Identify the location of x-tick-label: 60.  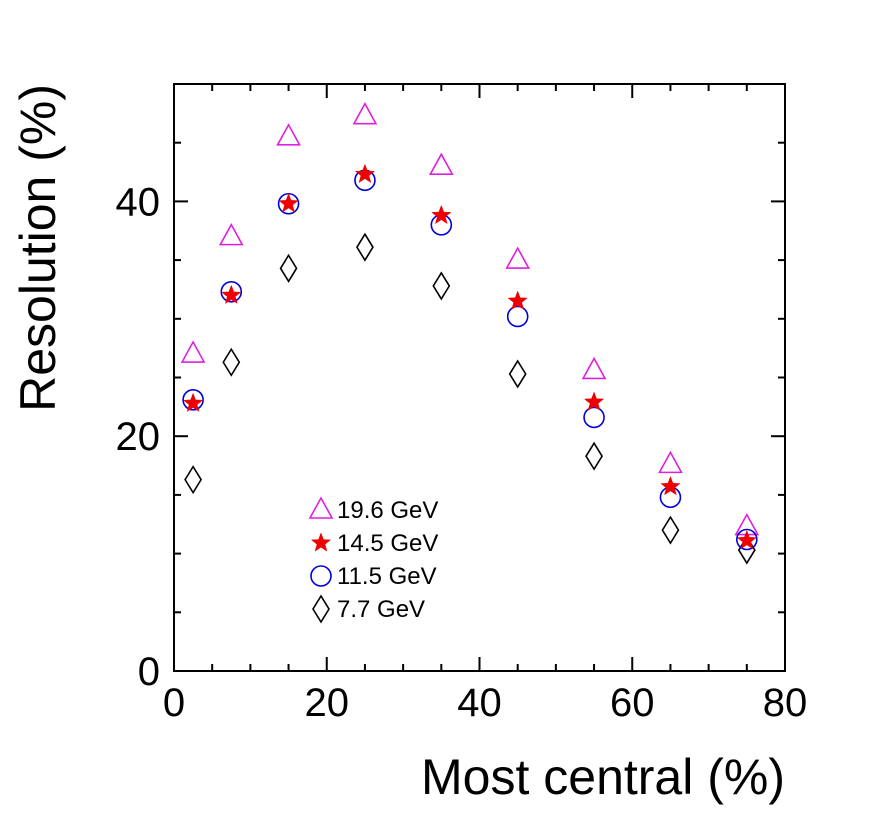
(632, 703).